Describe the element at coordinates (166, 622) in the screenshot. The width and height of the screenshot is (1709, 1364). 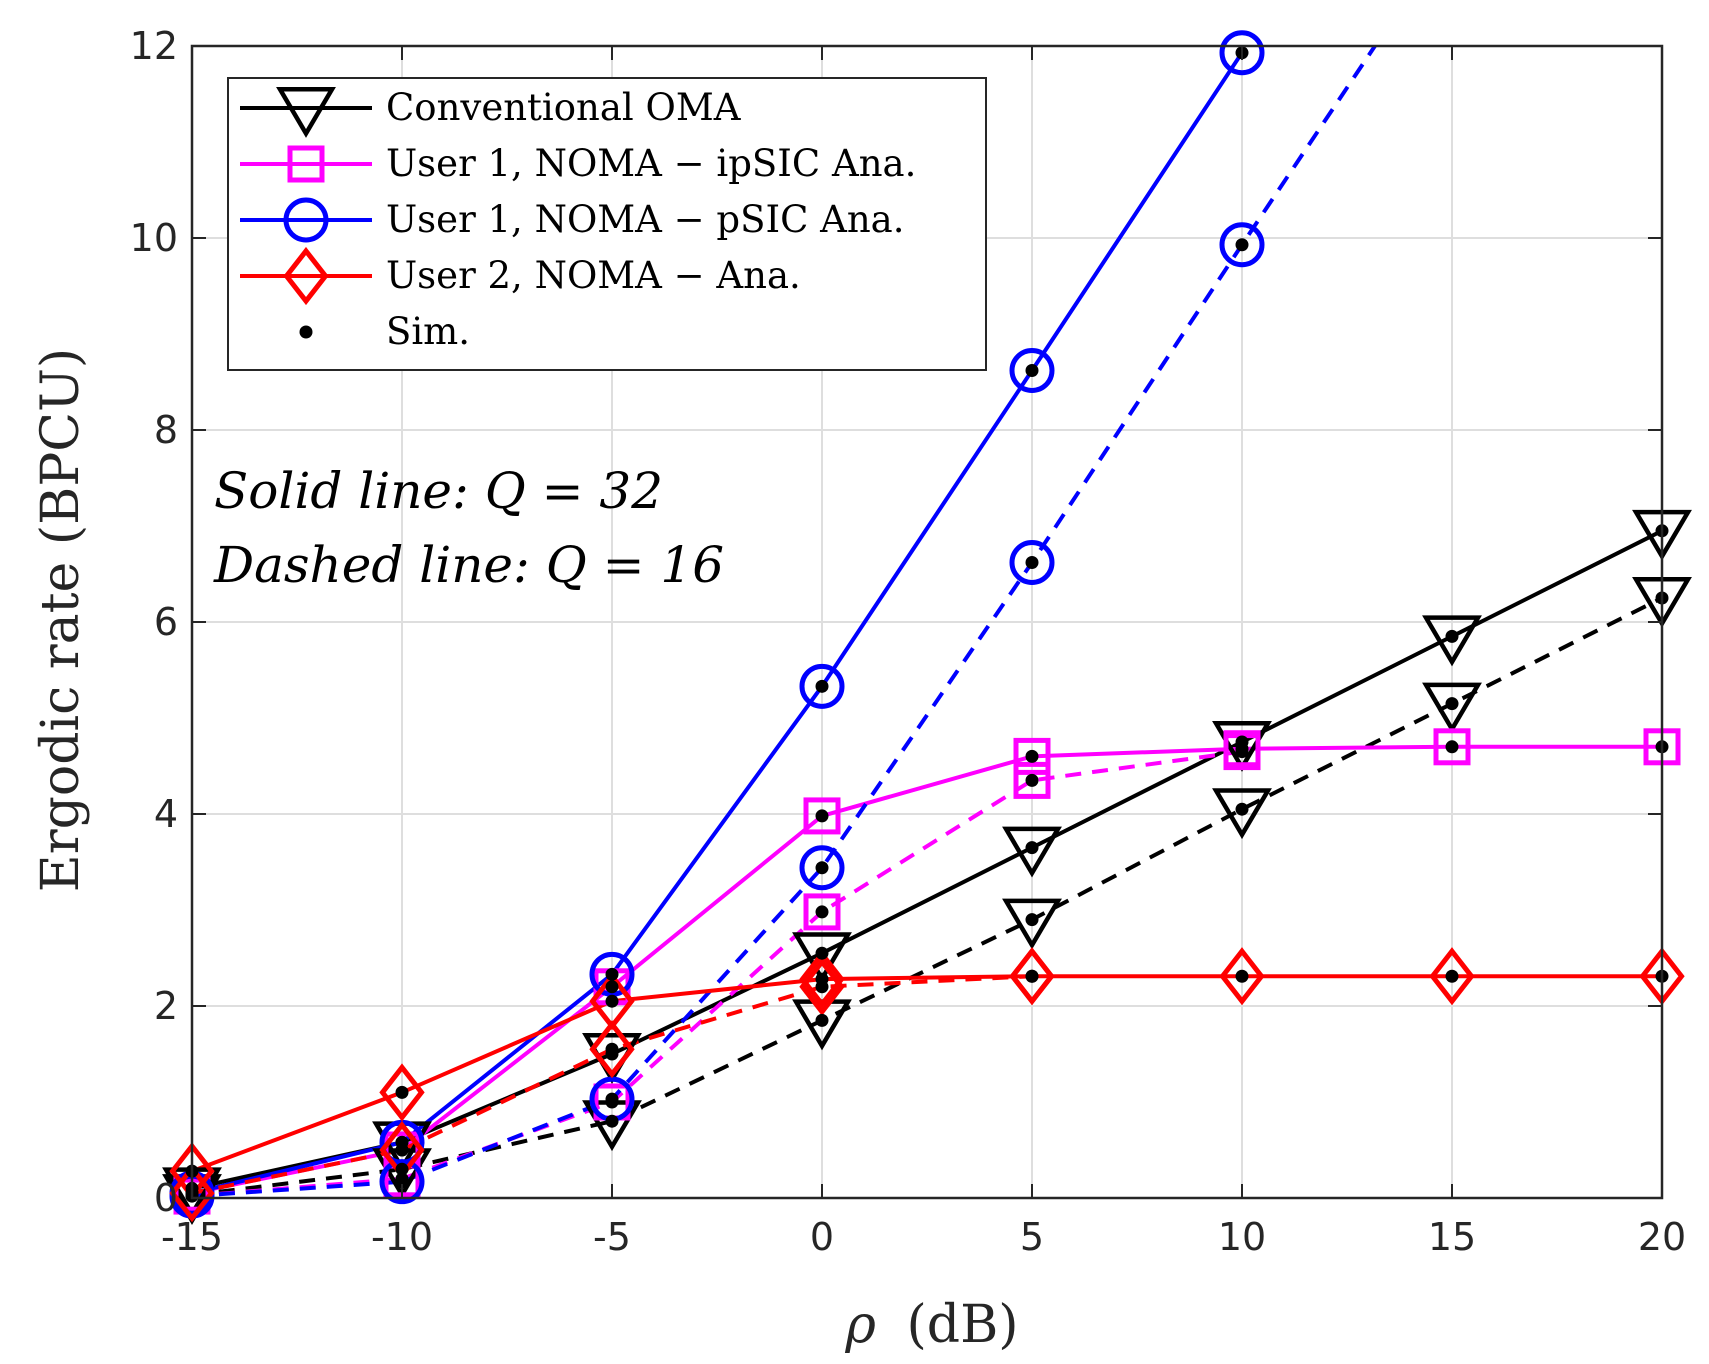
I see `y-tick-label: 6` at that location.